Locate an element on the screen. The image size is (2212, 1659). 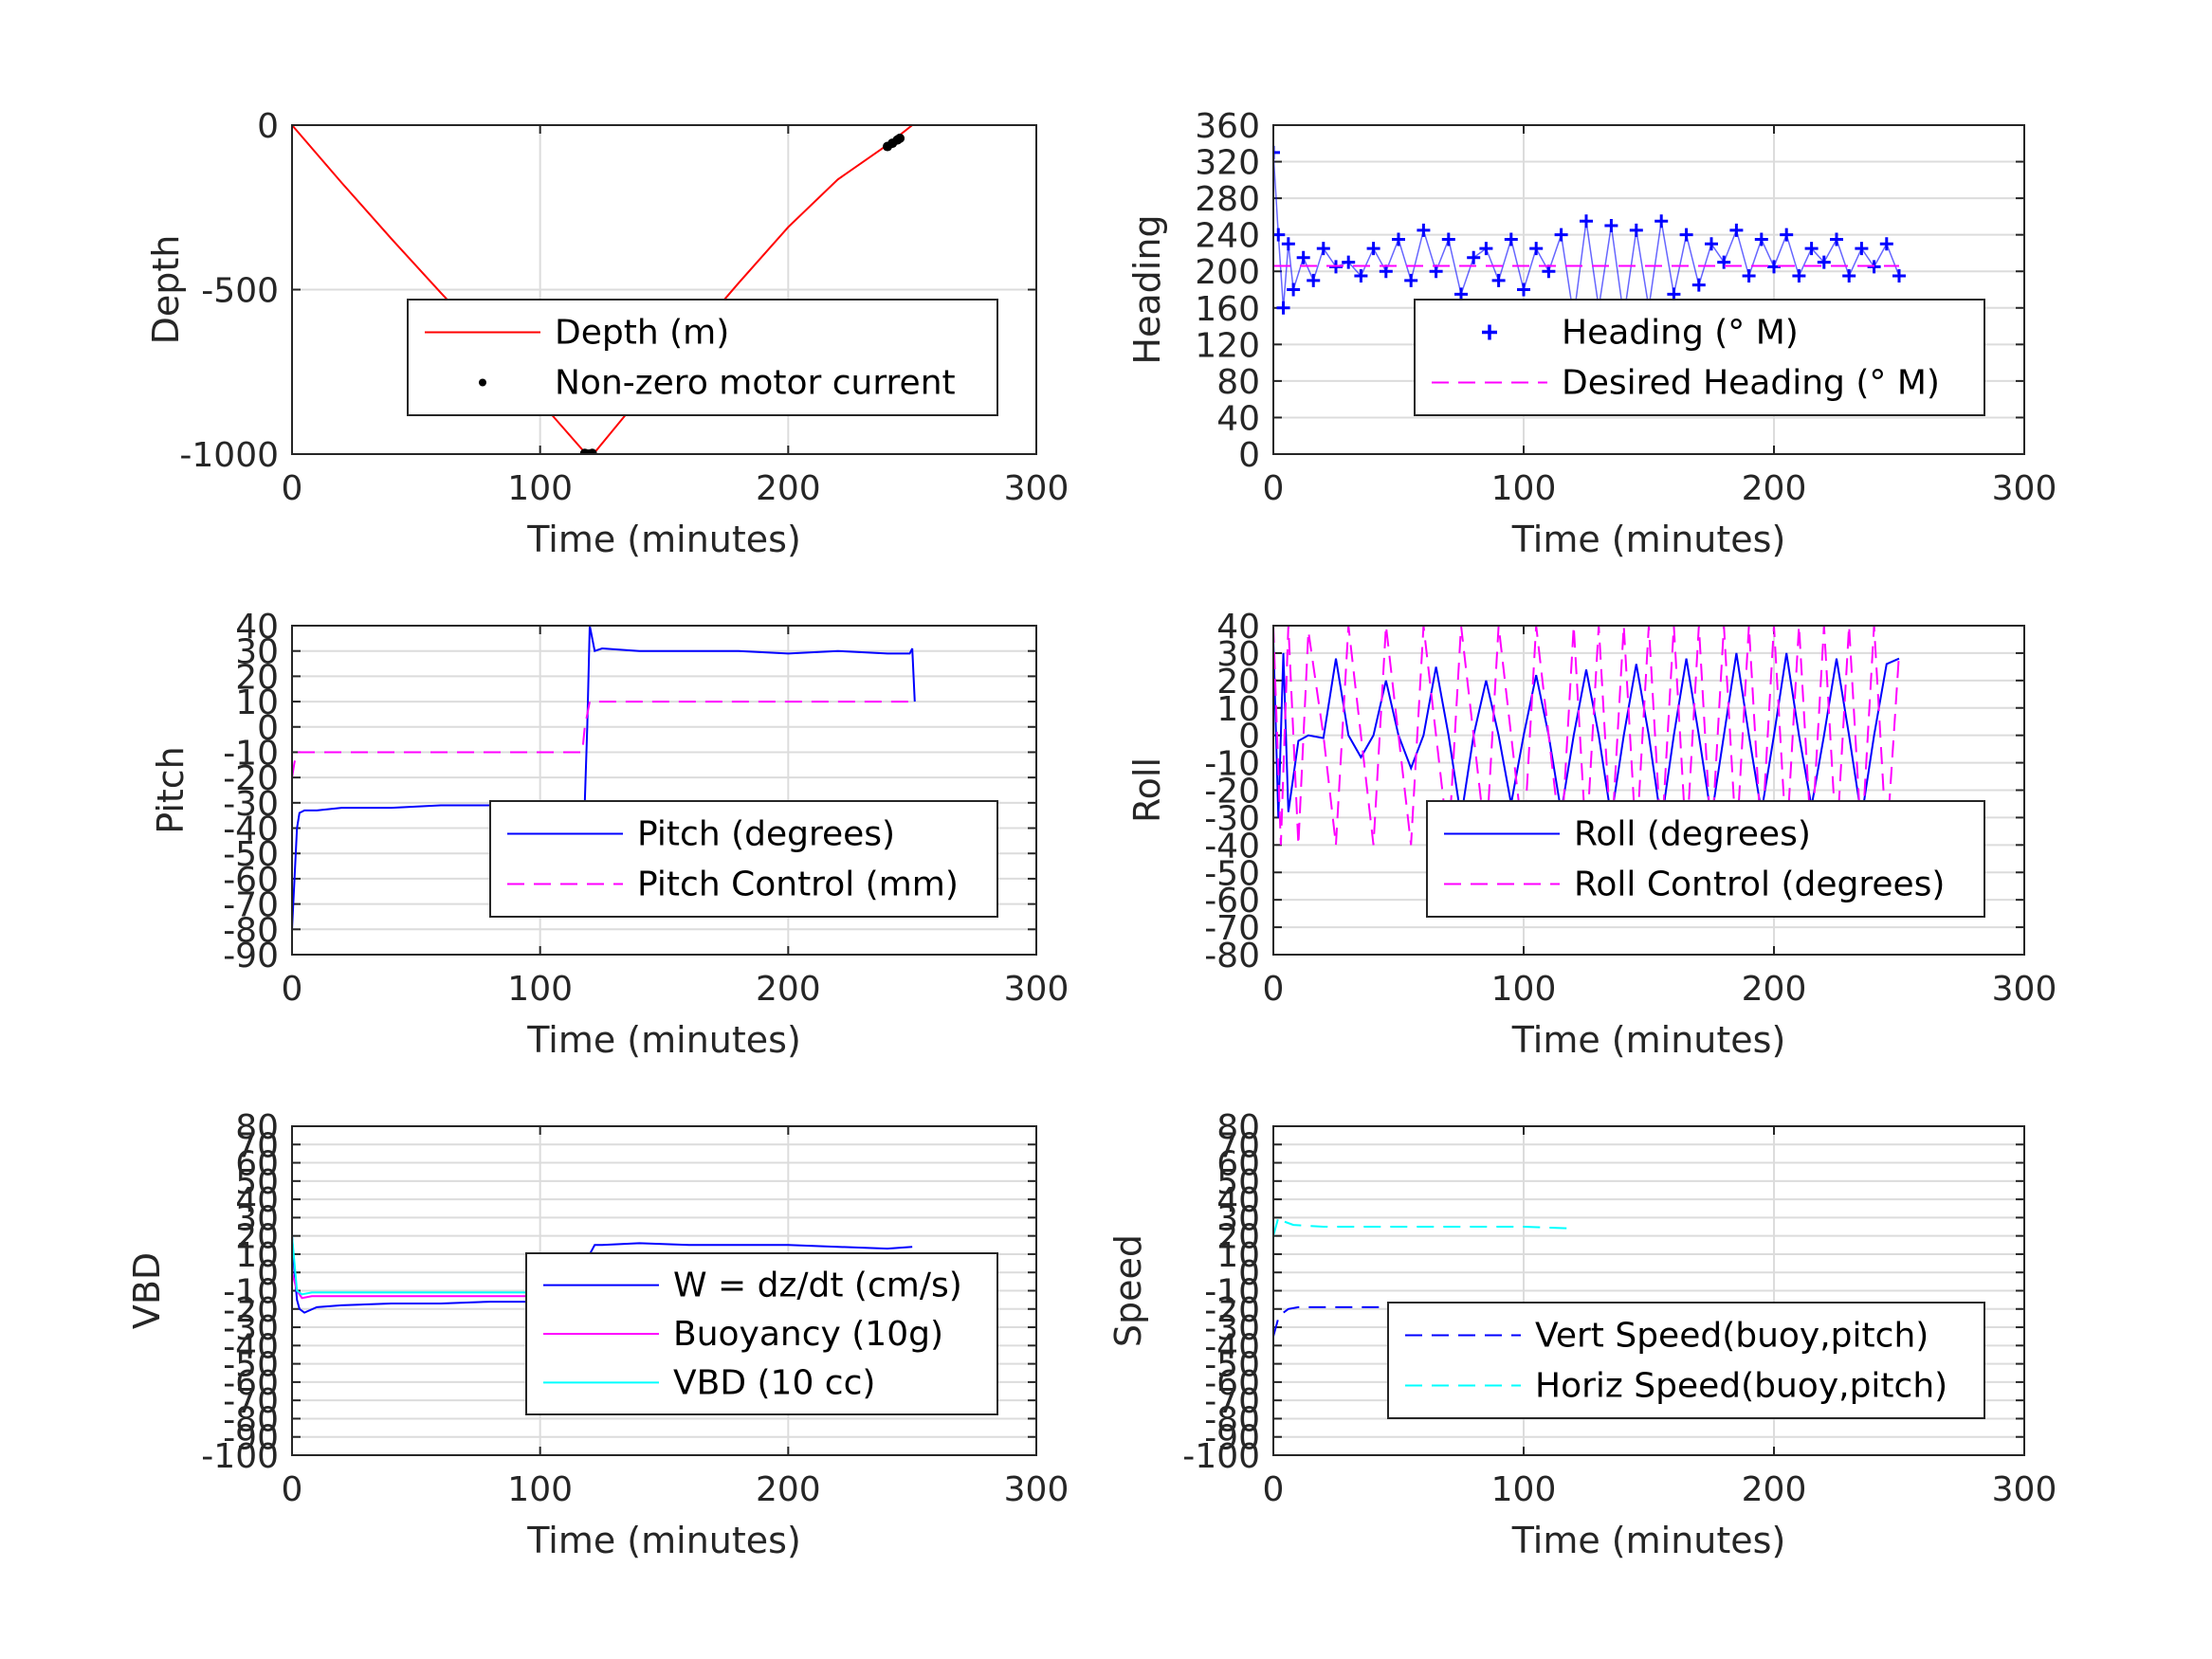
legend: Pitch (degrees) Pitch Control (mm) is located at coordinates (743, 859).